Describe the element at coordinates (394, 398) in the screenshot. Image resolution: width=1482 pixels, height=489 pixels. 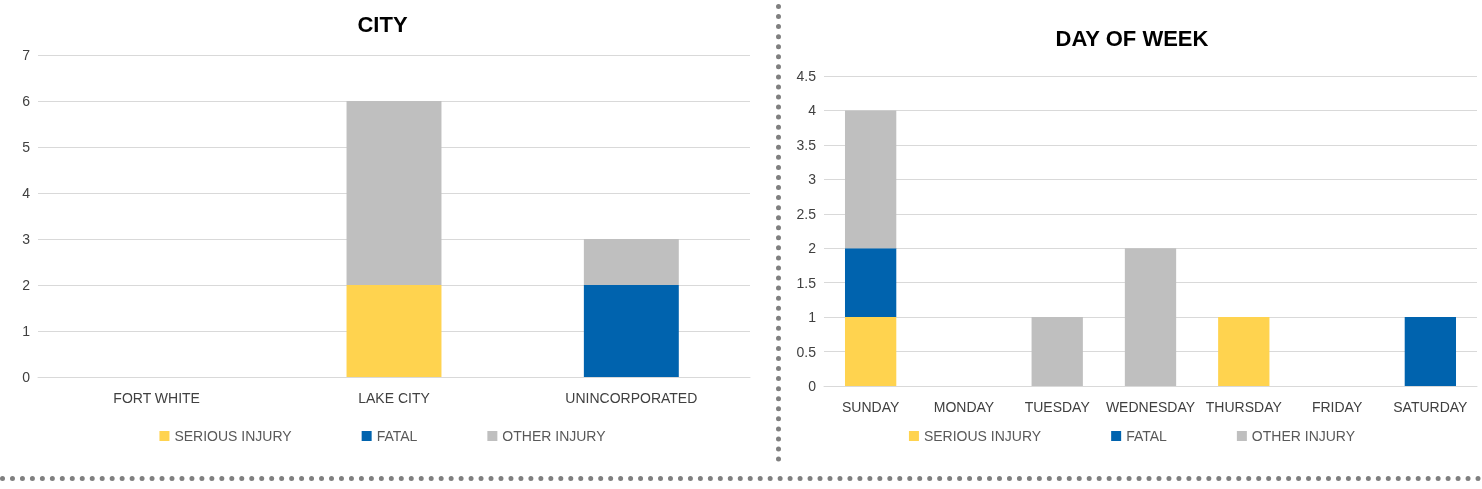
I see `x-tick-label: LAKE CITY` at that location.